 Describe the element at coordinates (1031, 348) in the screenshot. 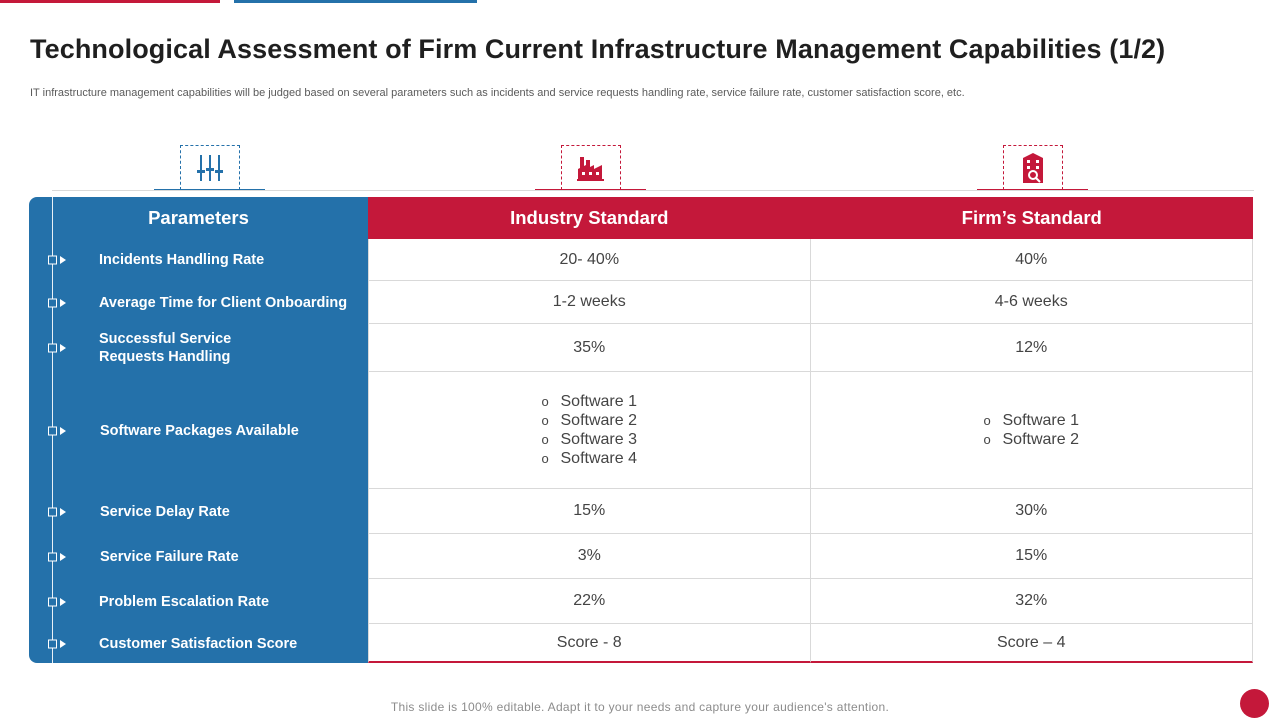

I see `firm-value: 12%` at that location.